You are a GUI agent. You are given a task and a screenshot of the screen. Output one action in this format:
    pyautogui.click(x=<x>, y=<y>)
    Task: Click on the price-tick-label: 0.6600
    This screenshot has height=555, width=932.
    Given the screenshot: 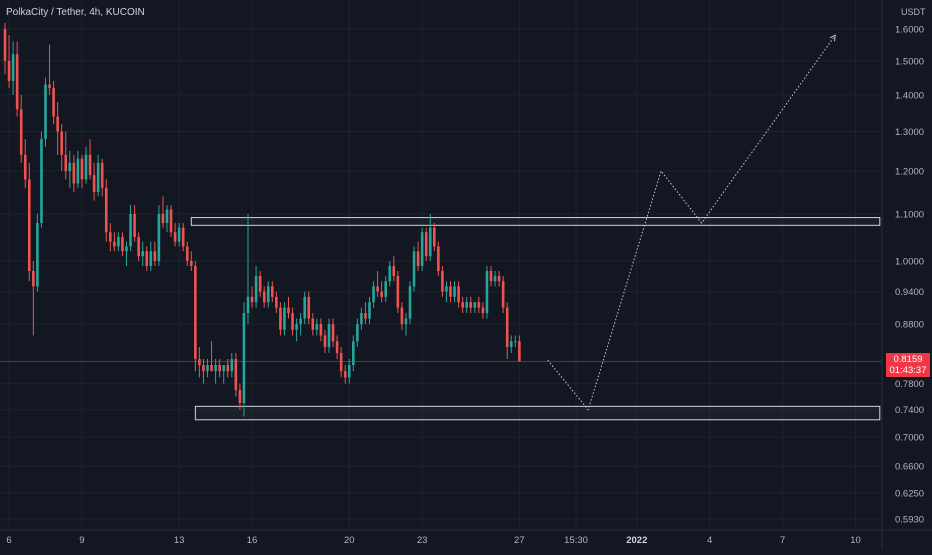 What is the action you would take?
    pyautogui.click(x=909, y=467)
    